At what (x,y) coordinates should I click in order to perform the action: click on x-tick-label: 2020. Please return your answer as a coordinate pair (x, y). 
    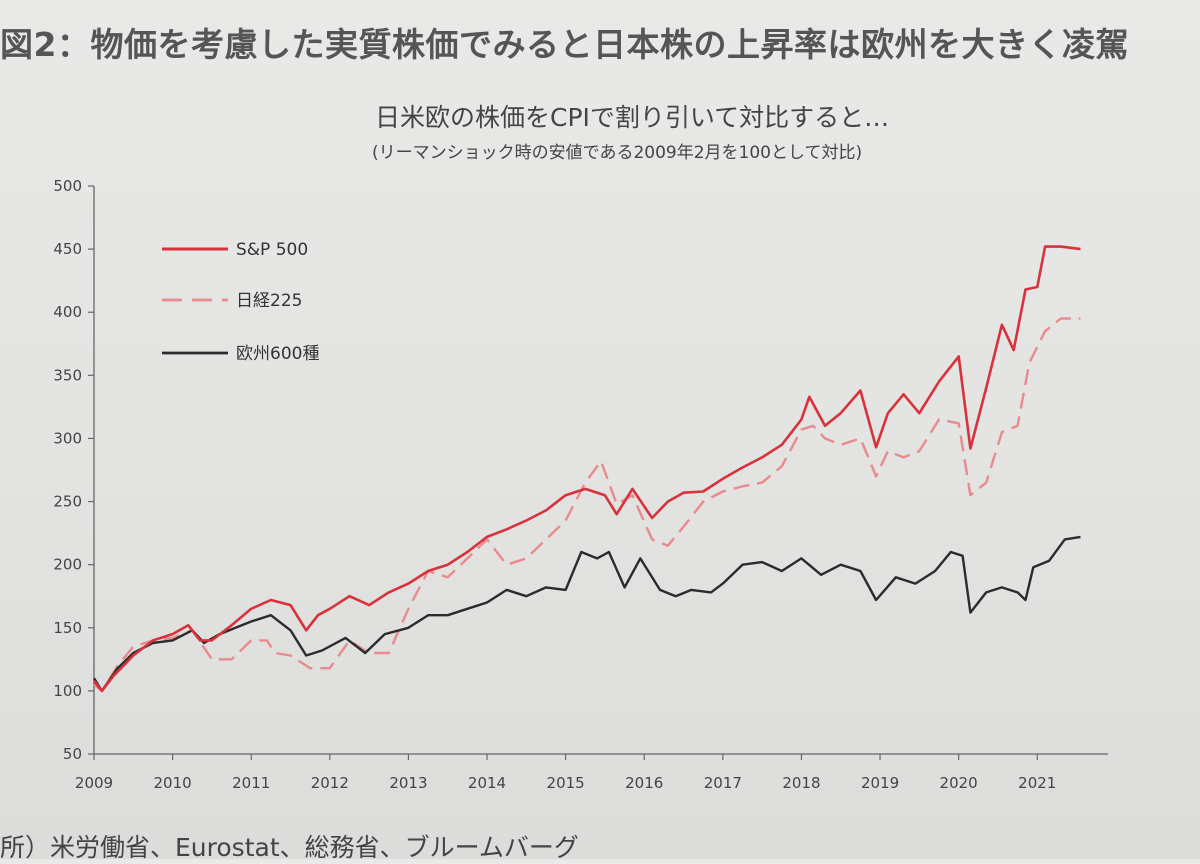
    Looking at the image, I should click on (959, 783).